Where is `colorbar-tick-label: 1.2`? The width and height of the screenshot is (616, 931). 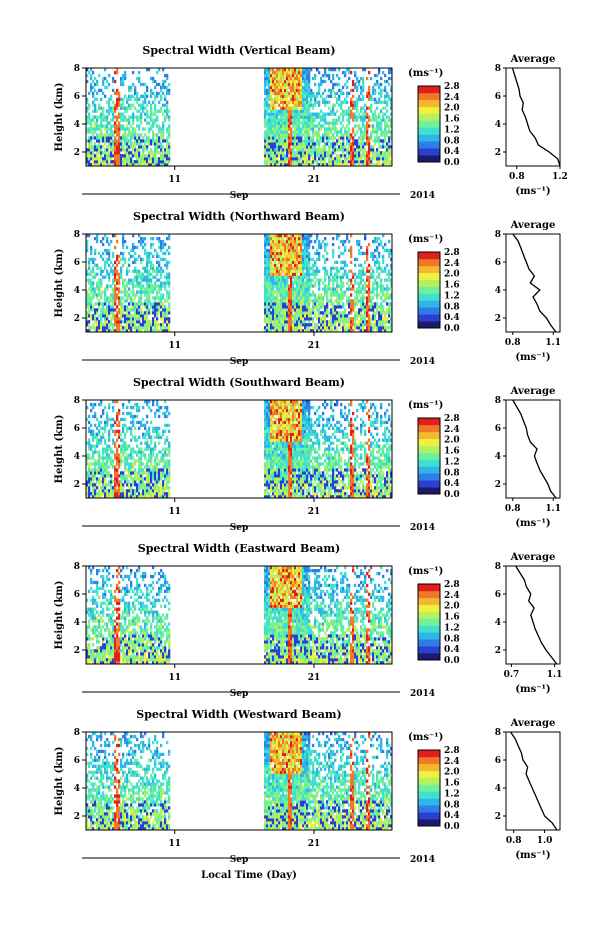 colorbar-tick-label: 1.2 is located at coordinates (452, 296).